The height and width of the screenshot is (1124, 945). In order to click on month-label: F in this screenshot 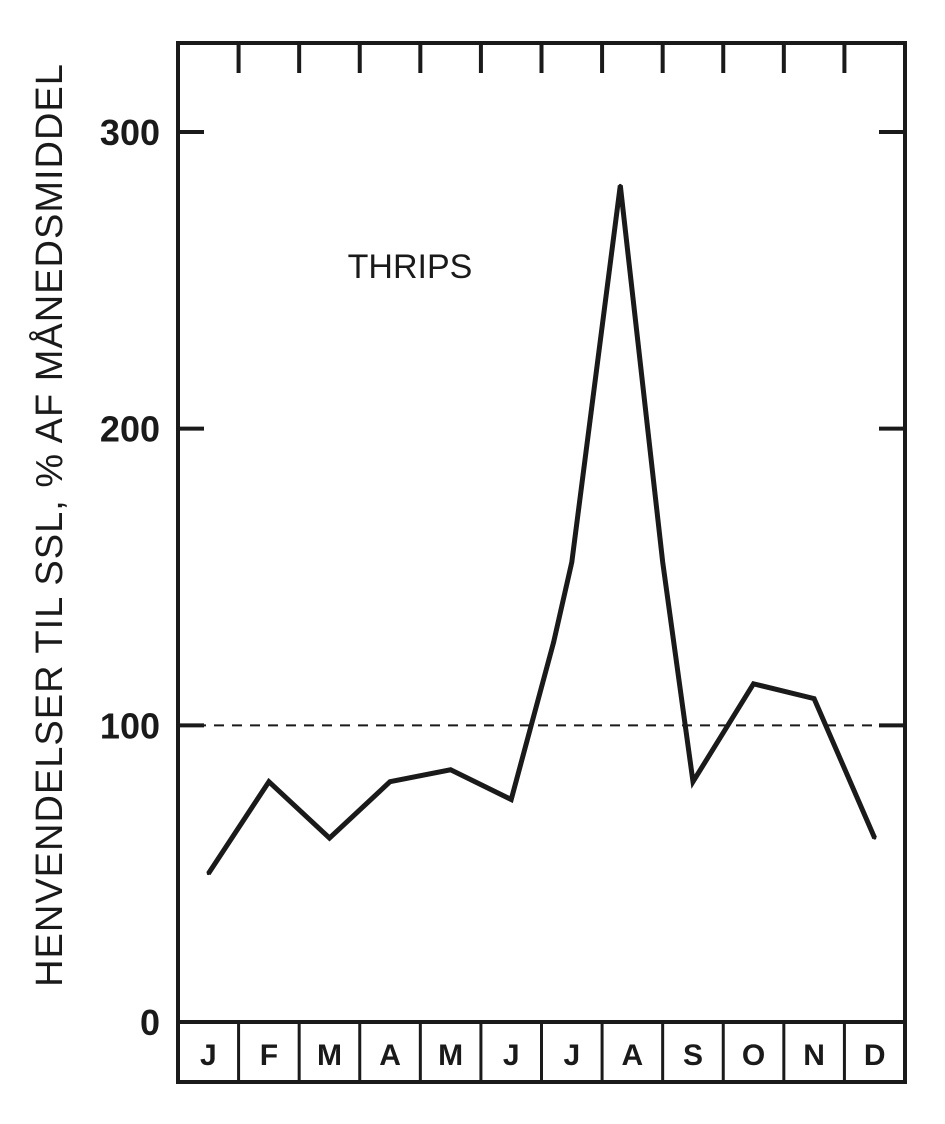, I will do `click(269, 1055)`.